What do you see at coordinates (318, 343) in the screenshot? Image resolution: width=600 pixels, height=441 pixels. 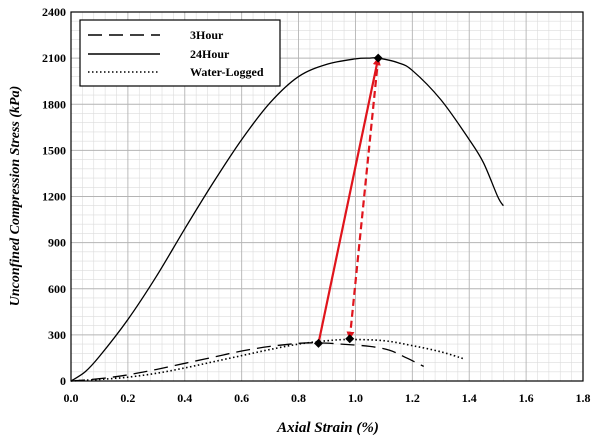 I see `peak-marker-3hour` at bounding box center [318, 343].